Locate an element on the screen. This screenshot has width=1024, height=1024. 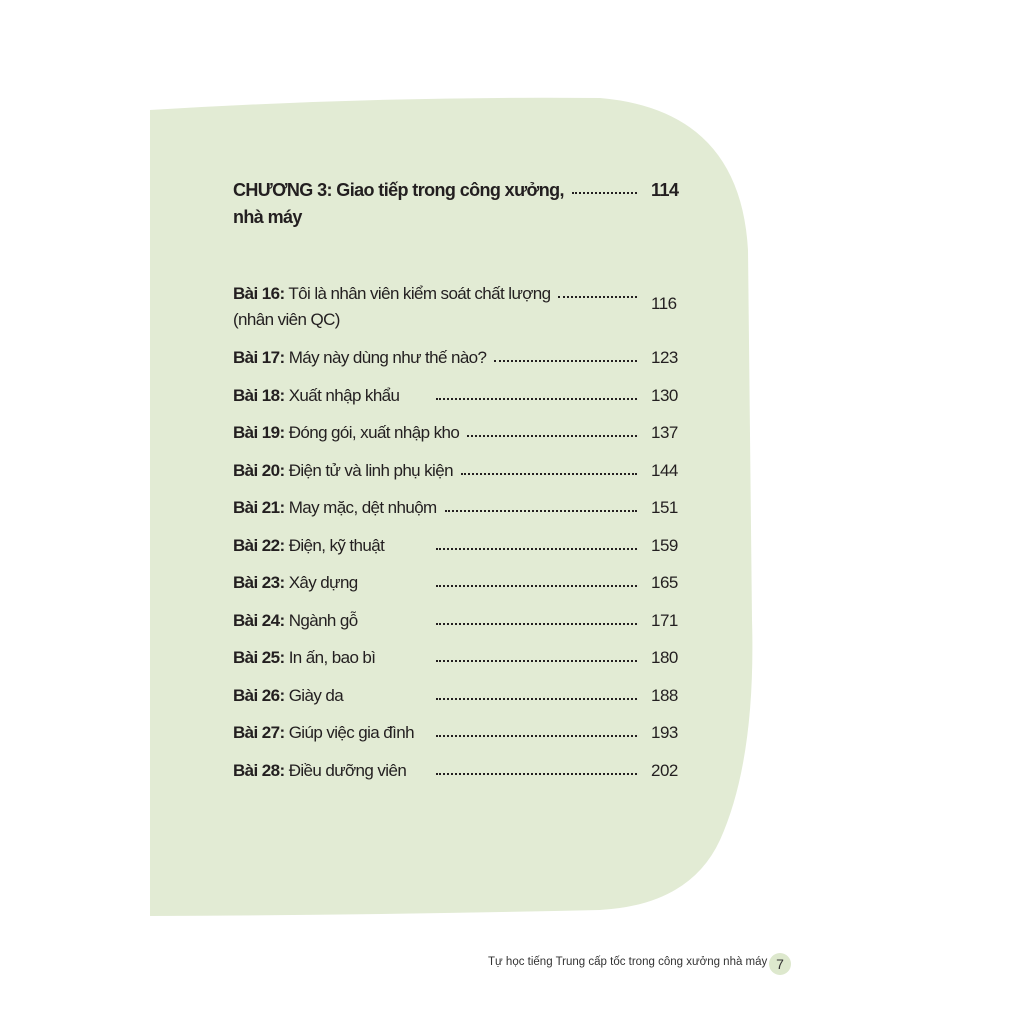
lesson-name: May mặc, dệt nhuộm is located at coordinates (363, 507).